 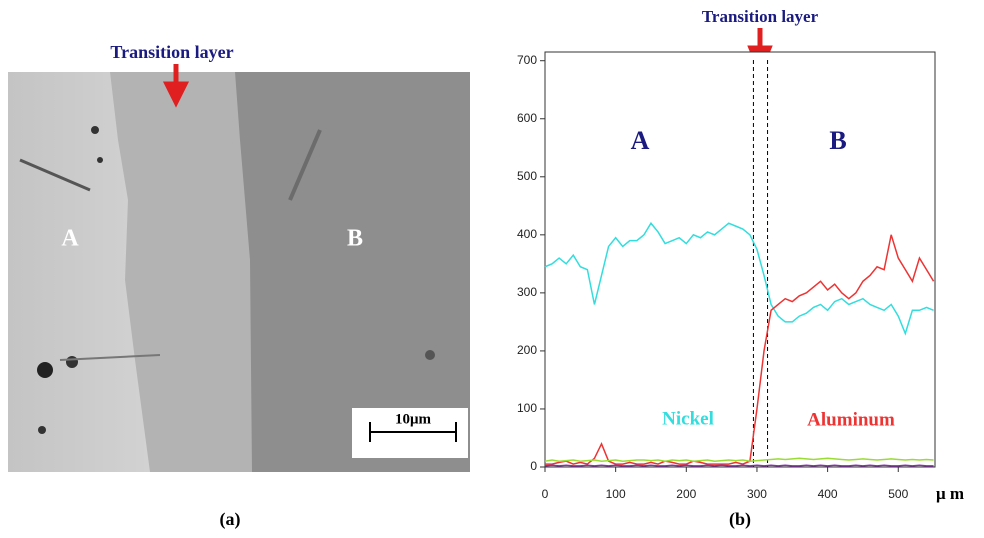 What do you see at coordinates (355, 239) in the screenshot?
I see `label-b: B` at bounding box center [355, 239].